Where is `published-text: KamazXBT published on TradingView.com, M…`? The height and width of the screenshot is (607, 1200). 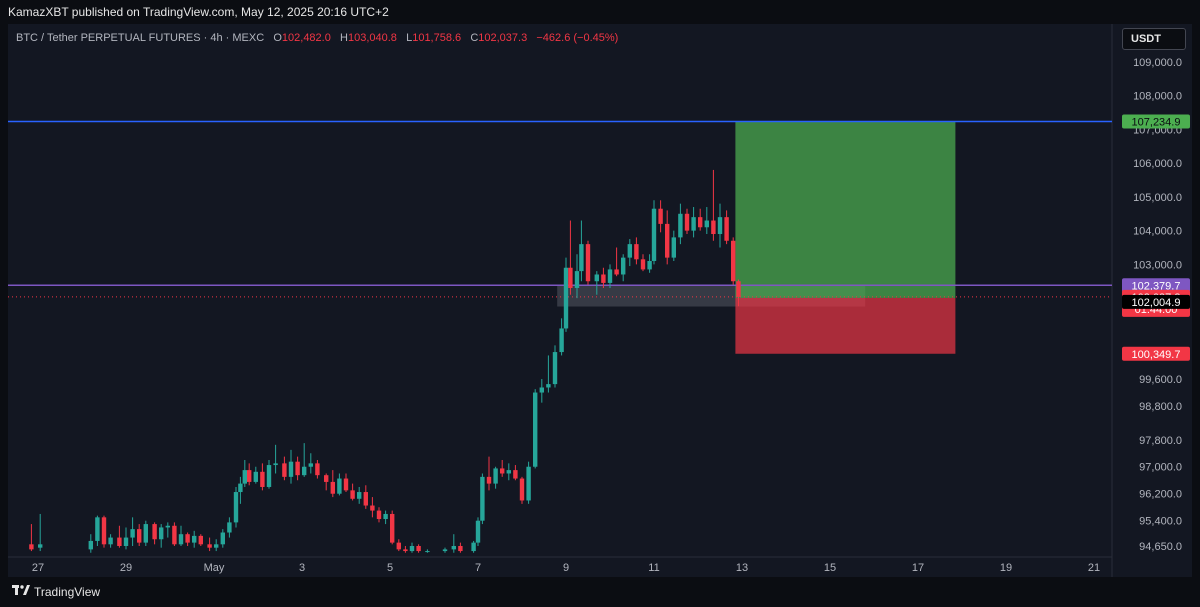 published-text: KamazXBT published on TradingView.com, M… is located at coordinates (198, 12).